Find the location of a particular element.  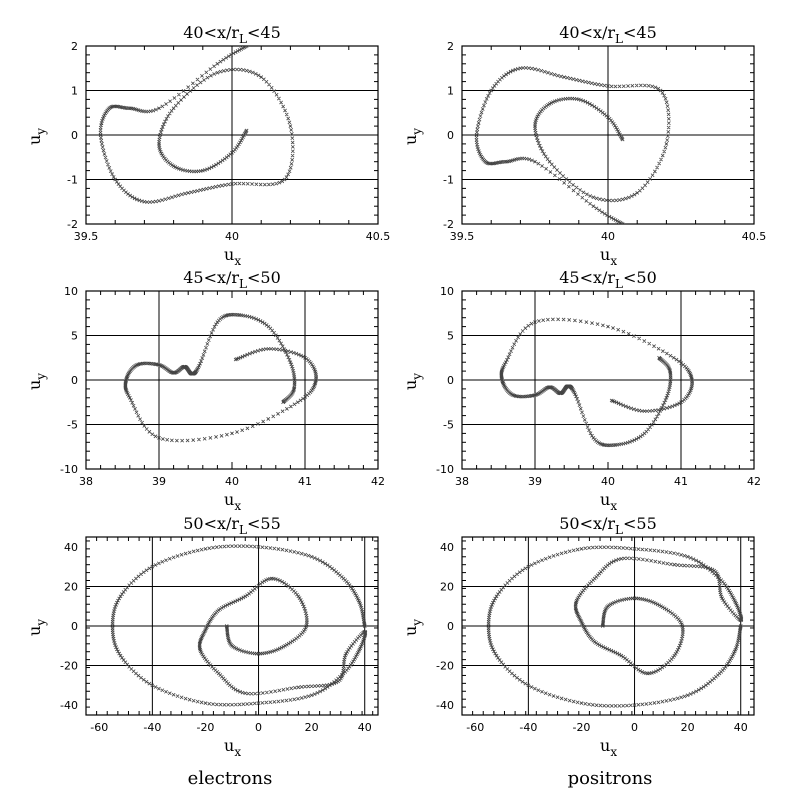

panel-2: 39.5 40 40.5 -2 -1 0 1 2 40<x/rL<45 ux uy is located at coordinates (583, 145).